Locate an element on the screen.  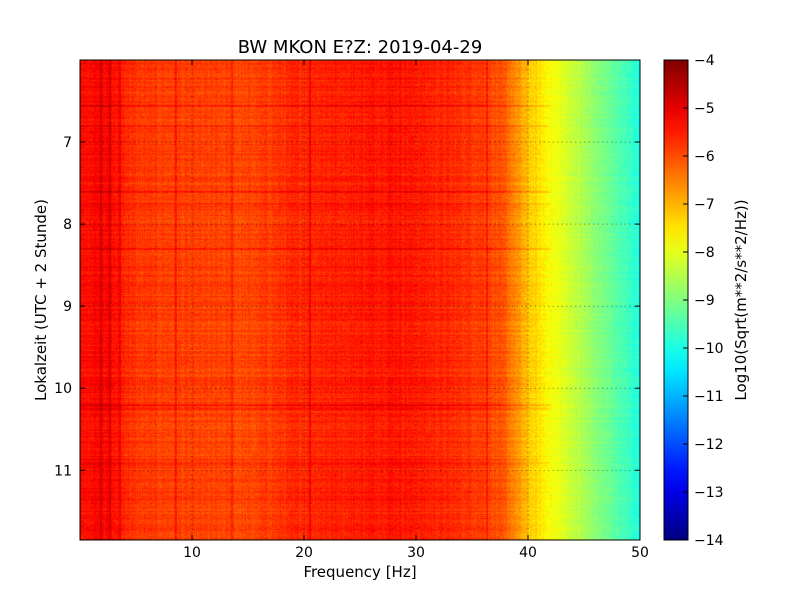
colorbar-tick-label: −9 is located at coordinates (704, 301).